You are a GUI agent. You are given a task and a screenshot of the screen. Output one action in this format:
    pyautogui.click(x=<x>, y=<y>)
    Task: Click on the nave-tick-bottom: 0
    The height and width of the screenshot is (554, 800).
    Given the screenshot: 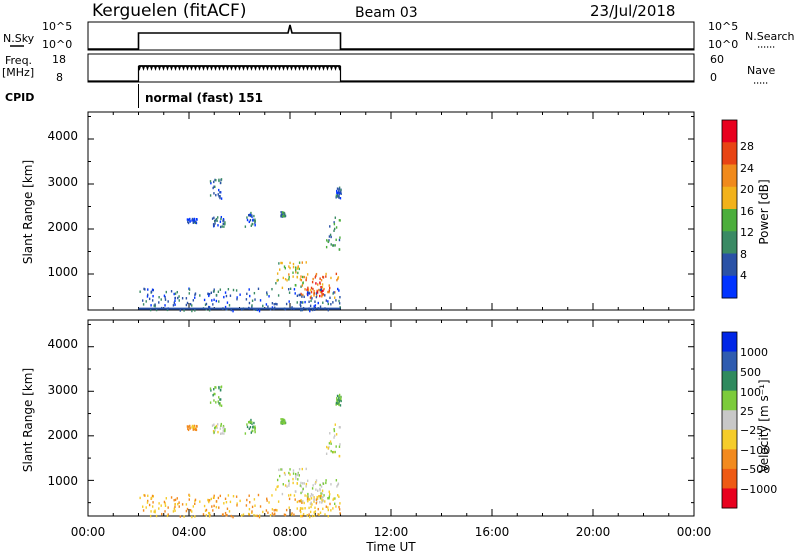 What is the action you would take?
    pyautogui.click(x=713, y=77)
    